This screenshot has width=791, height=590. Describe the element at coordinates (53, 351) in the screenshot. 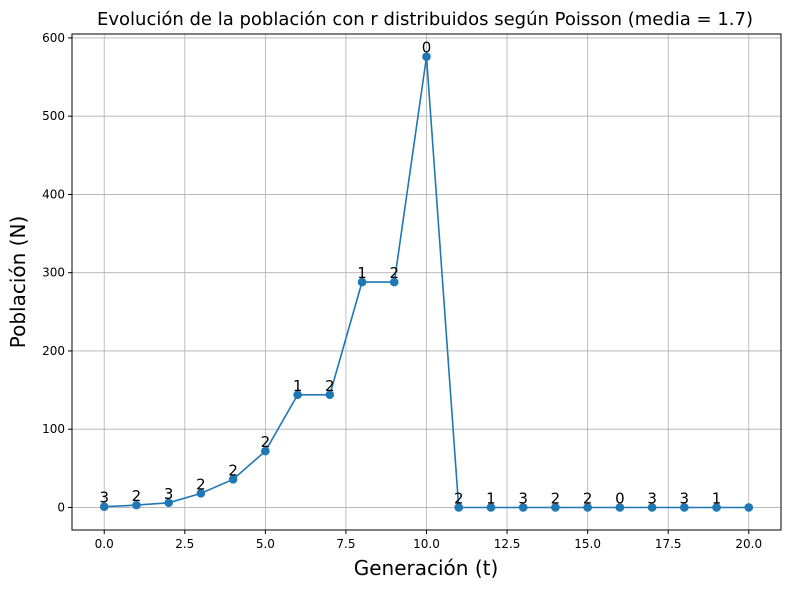

I see `y-tick-label: 200` at that location.